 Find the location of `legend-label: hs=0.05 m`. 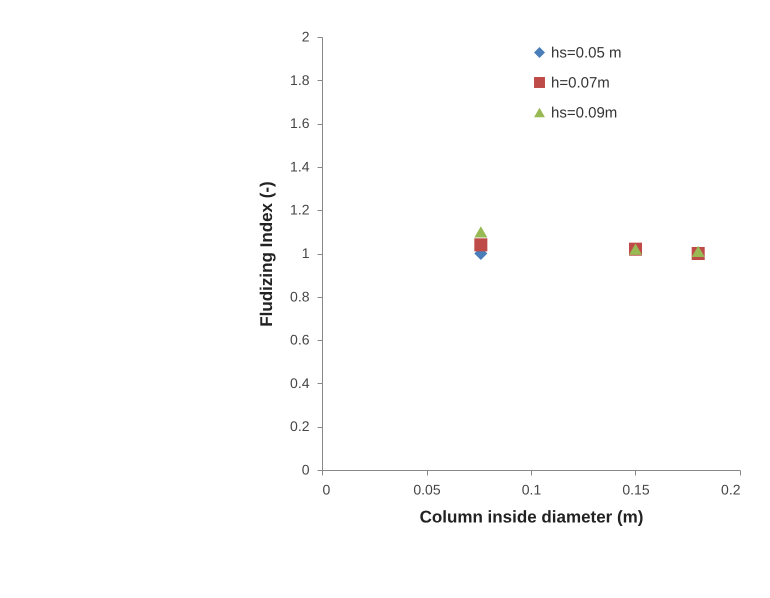

legend-label: hs=0.05 m is located at coordinates (586, 53).